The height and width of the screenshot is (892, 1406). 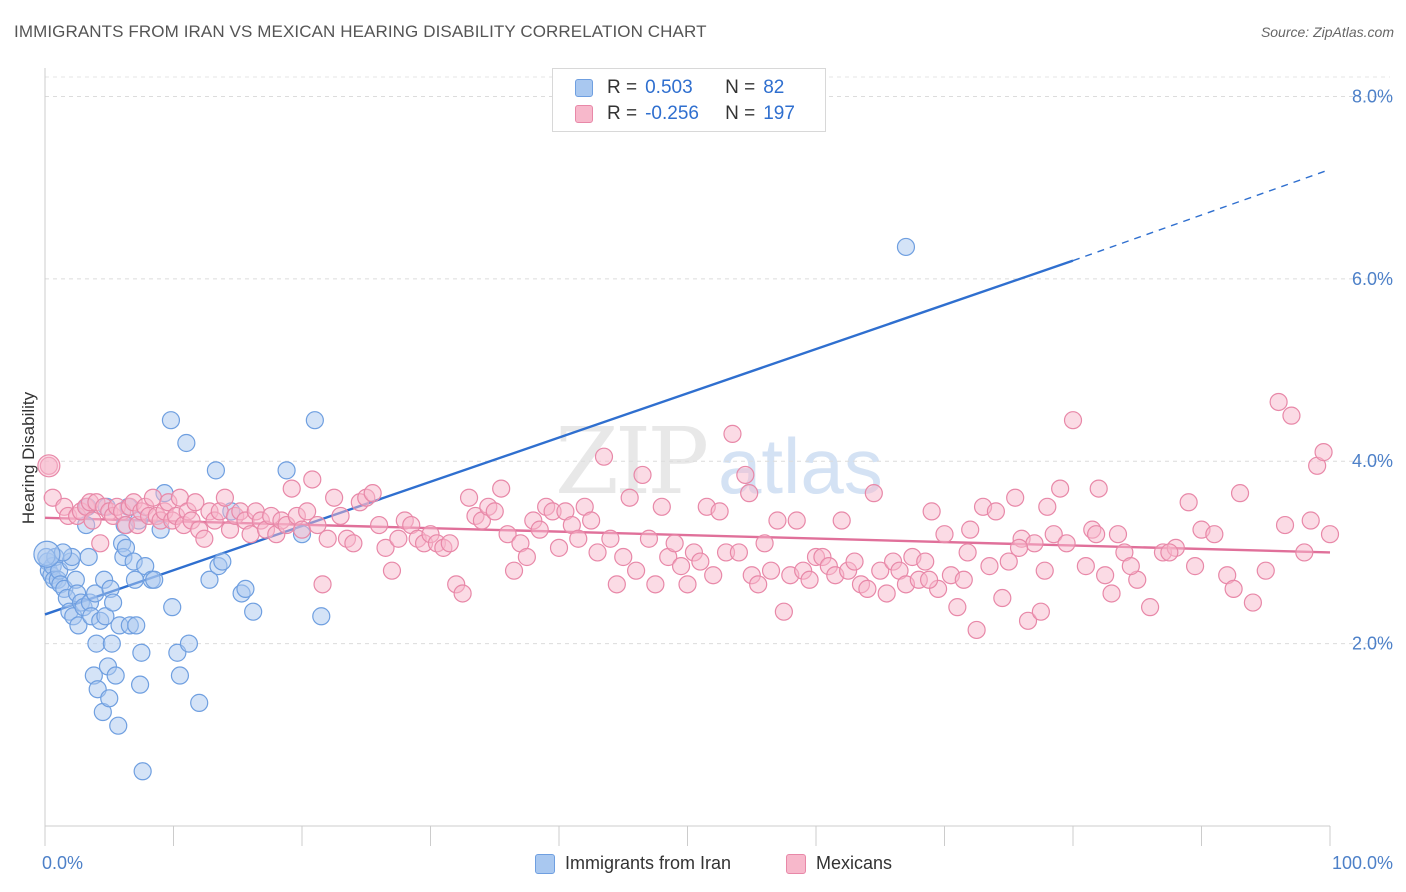 What do you see at coordinates (854, 863) in the screenshot?
I see `series-label-mexicans: Mexicans` at bounding box center [854, 863].